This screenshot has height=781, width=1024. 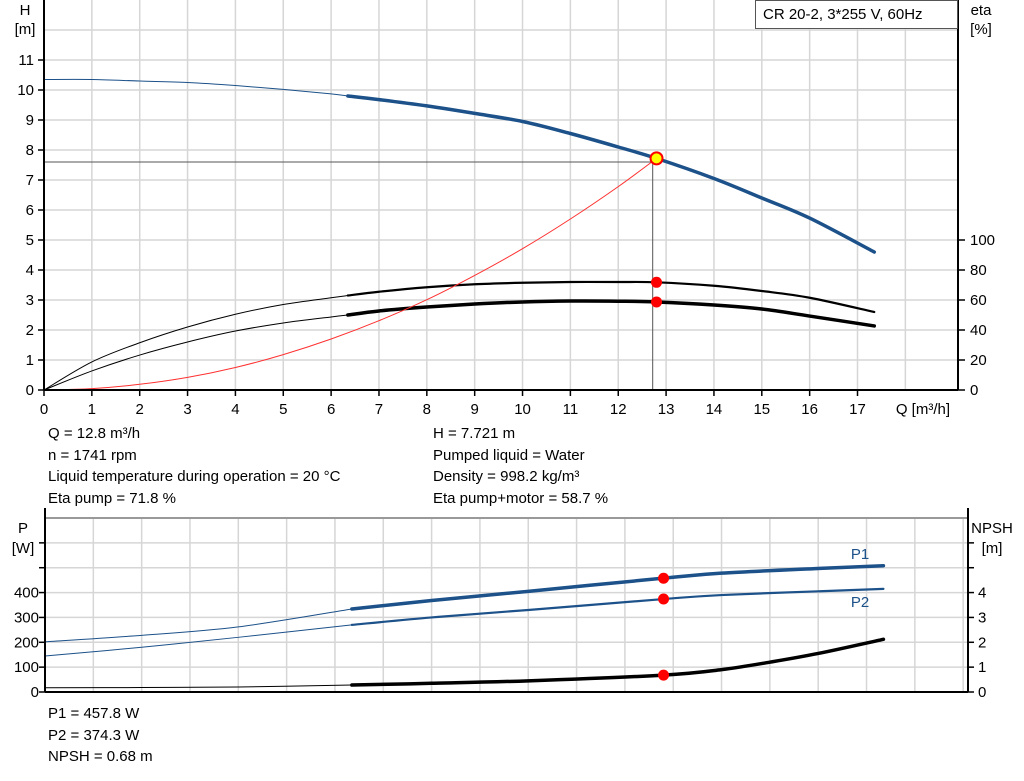 I want to click on legend-text: CR 20-2, 3*255 V, 60Hz, so click(x=843, y=14).